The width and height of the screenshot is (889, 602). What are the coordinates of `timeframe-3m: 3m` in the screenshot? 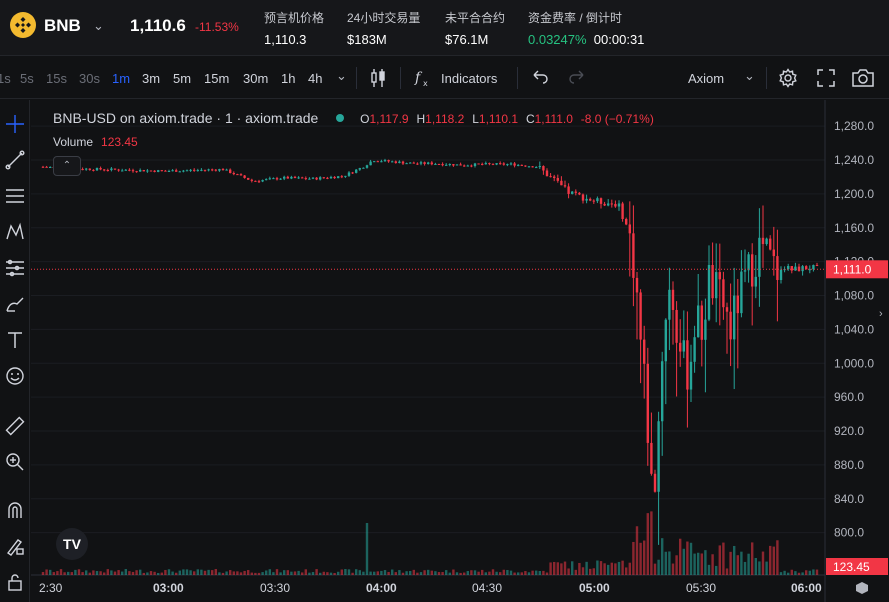 It's located at (151, 78).